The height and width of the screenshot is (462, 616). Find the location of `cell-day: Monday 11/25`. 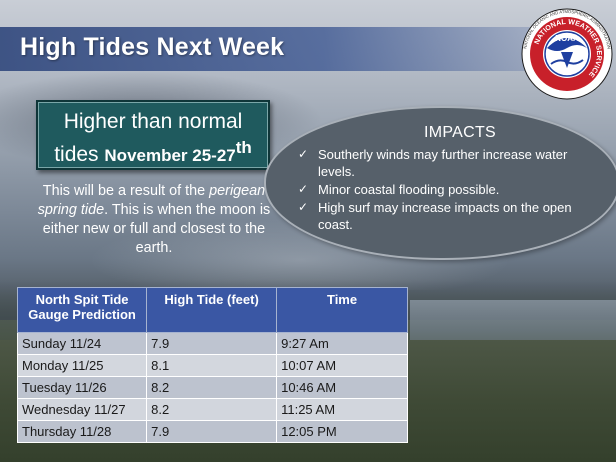

cell-day: Monday 11/25 is located at coordinates (82, 365).